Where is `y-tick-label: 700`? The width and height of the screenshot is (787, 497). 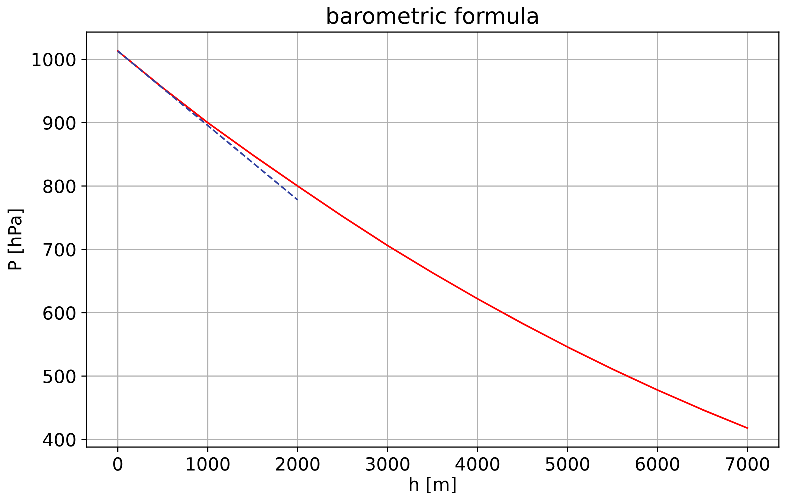 y-tick-label: 700 is located at coordinates (60, 250).